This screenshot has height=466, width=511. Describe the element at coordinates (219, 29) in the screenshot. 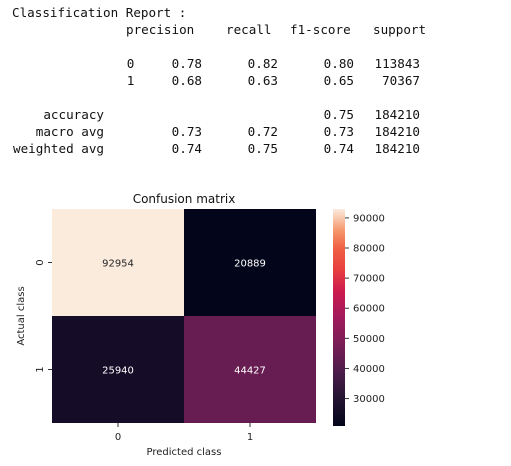

I see `report-header-row: precision recall f1-score support` at that location.